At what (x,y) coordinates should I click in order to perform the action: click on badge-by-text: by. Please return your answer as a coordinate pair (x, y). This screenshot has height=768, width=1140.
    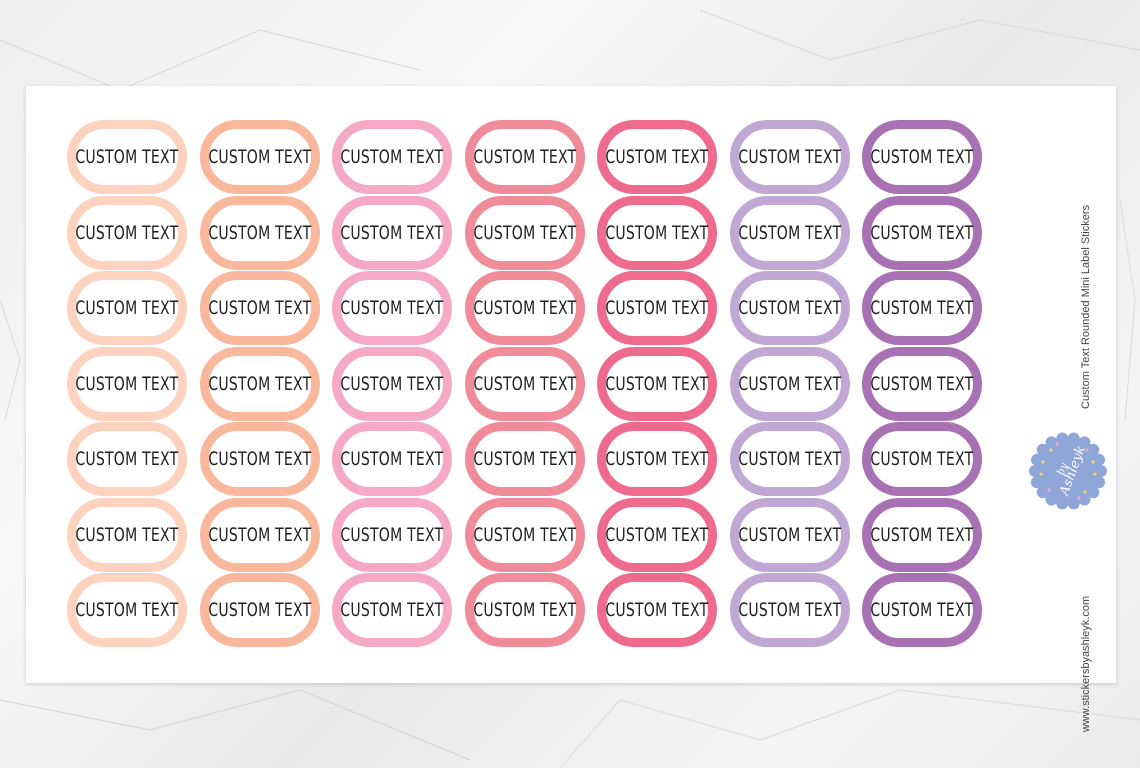
    Looking at the image, I should click on (1063, 468).